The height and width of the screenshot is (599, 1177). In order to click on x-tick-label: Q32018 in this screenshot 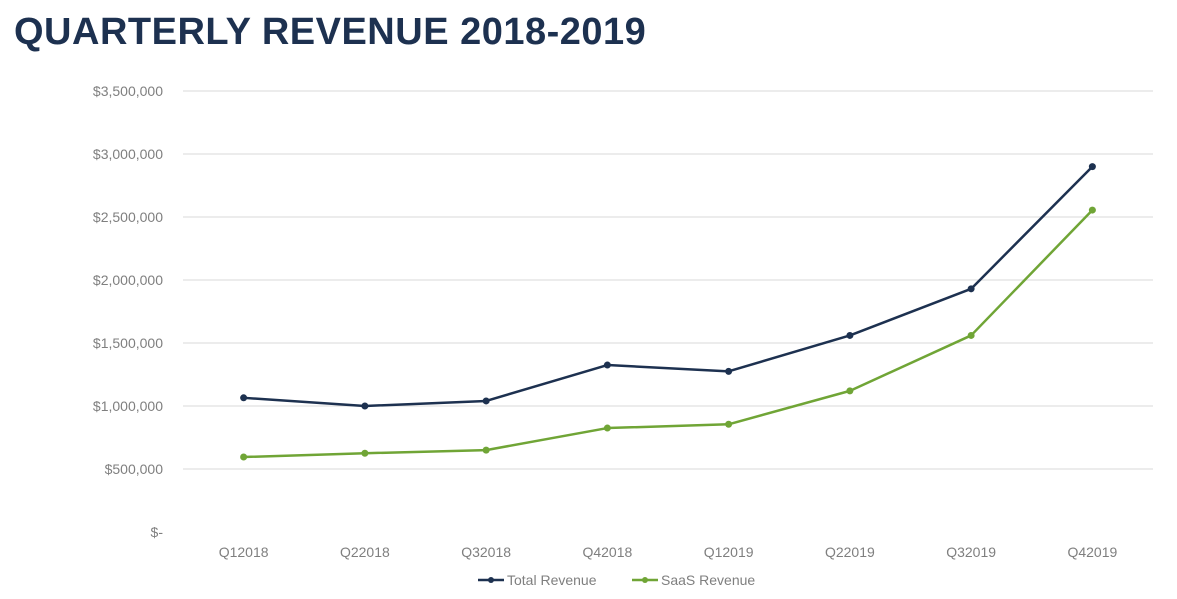, I will do `click(486, 552)`.